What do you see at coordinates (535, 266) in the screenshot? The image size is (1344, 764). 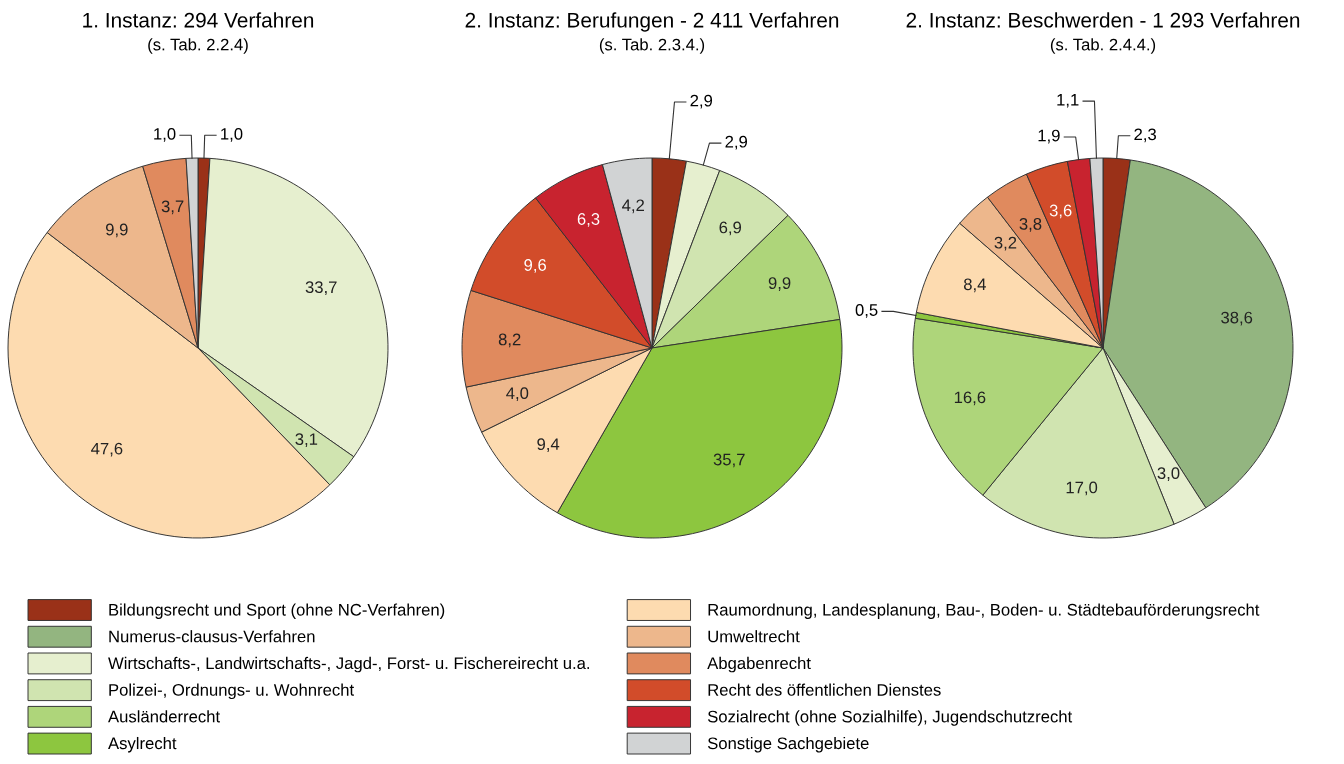 I see `data-label: 9,6` at bounding box center [535, 266].